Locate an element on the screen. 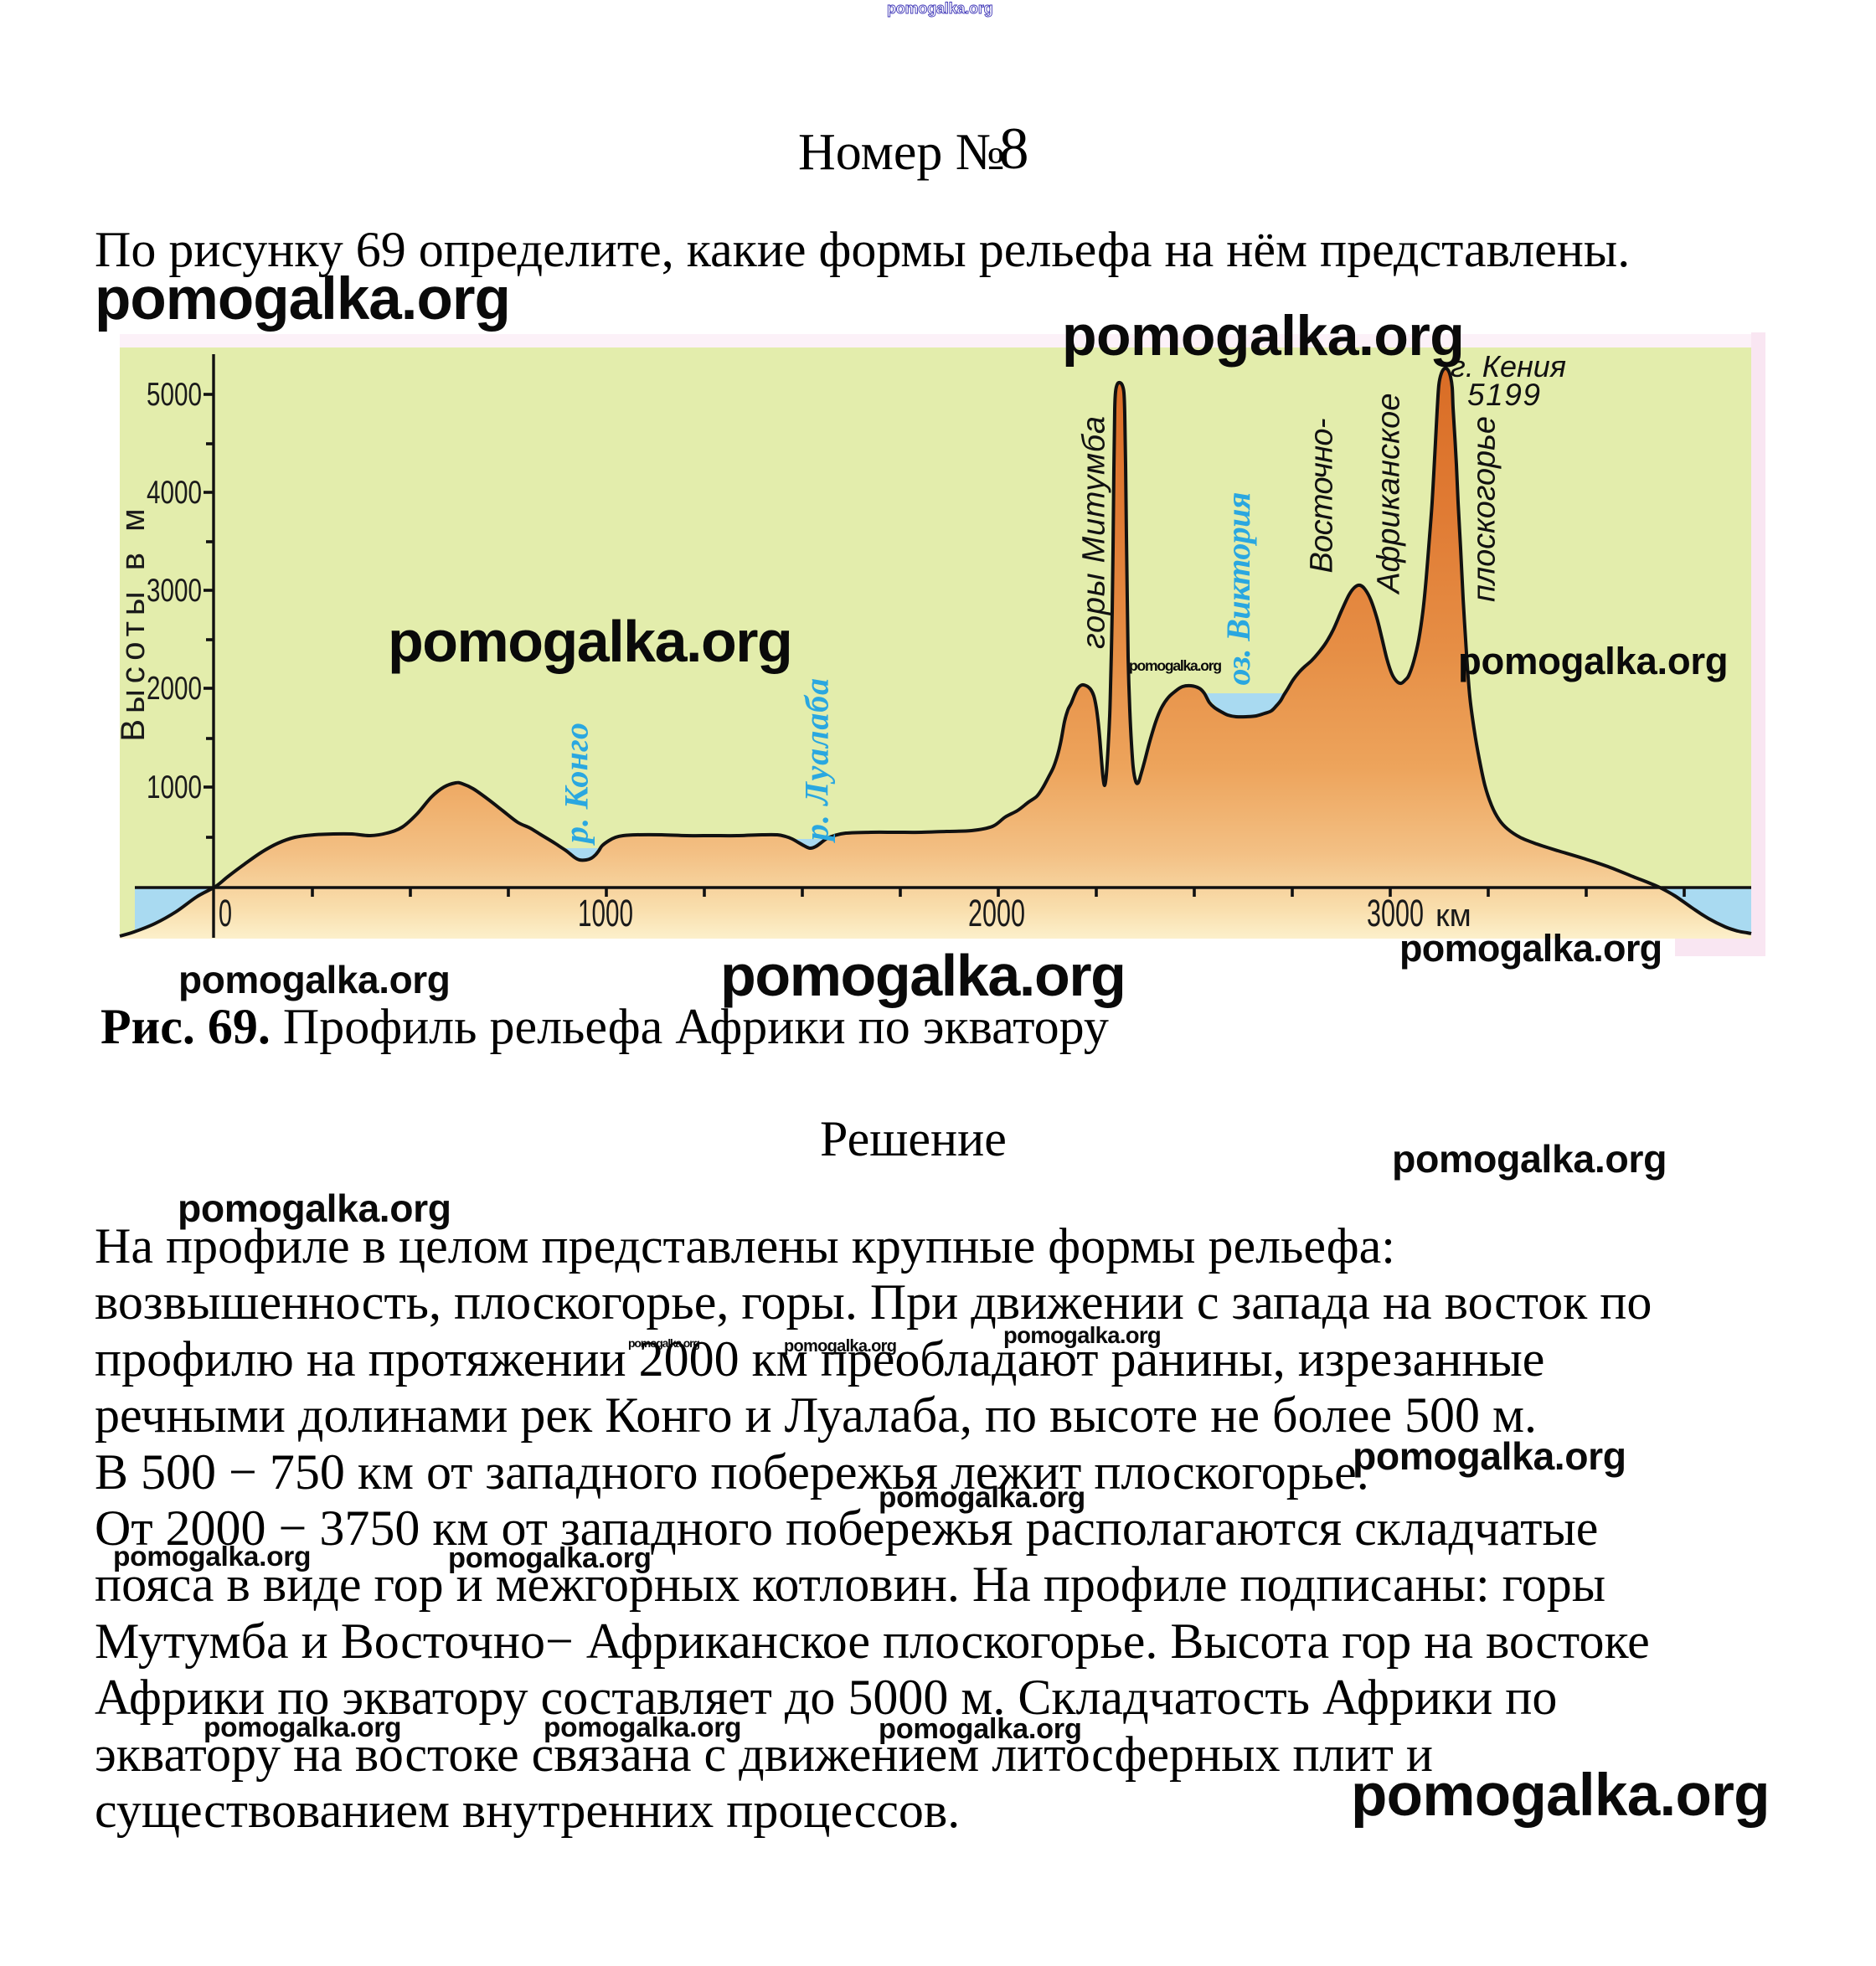 Image resolution: width=1876 pixels, height=1966 pixels. svg-text: Высоты в м is located at coordinates (134, 622).